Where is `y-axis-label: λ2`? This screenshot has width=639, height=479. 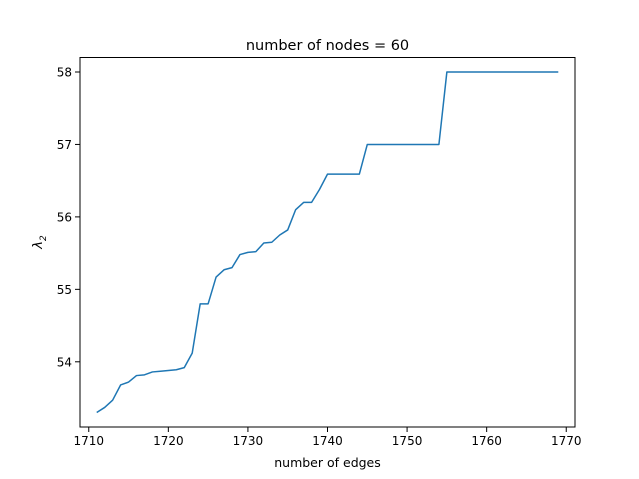 y-axis-label: λ2 is located at coordinates (40, 242).